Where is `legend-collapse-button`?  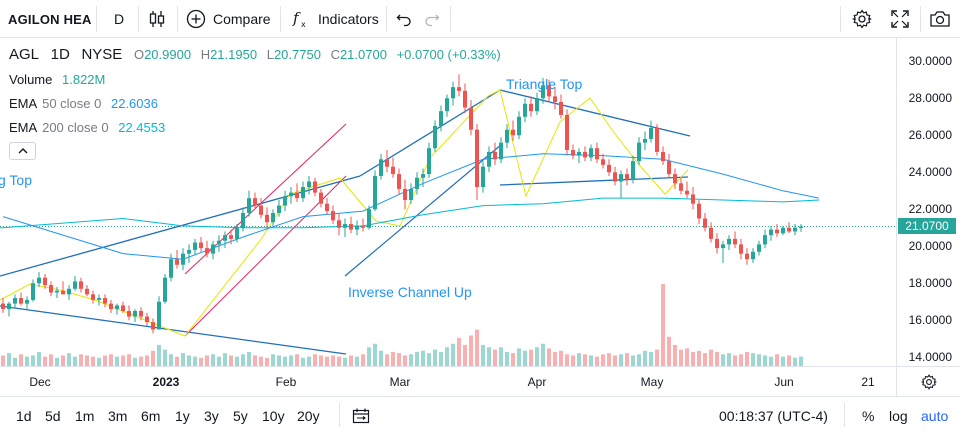 legend-collapse-button is located at coordinates (22, 151).